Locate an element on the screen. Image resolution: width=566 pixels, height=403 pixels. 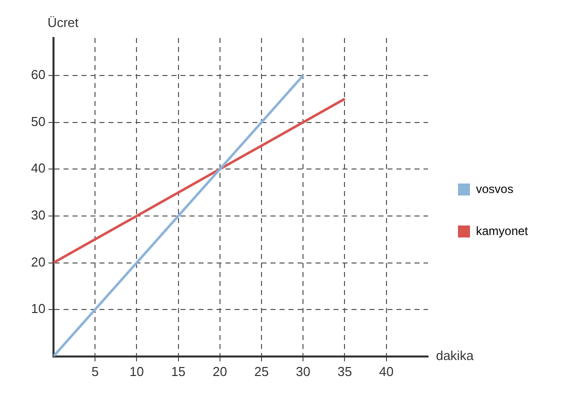
x-tick-label: 15 is located at coordinates (178, 371).